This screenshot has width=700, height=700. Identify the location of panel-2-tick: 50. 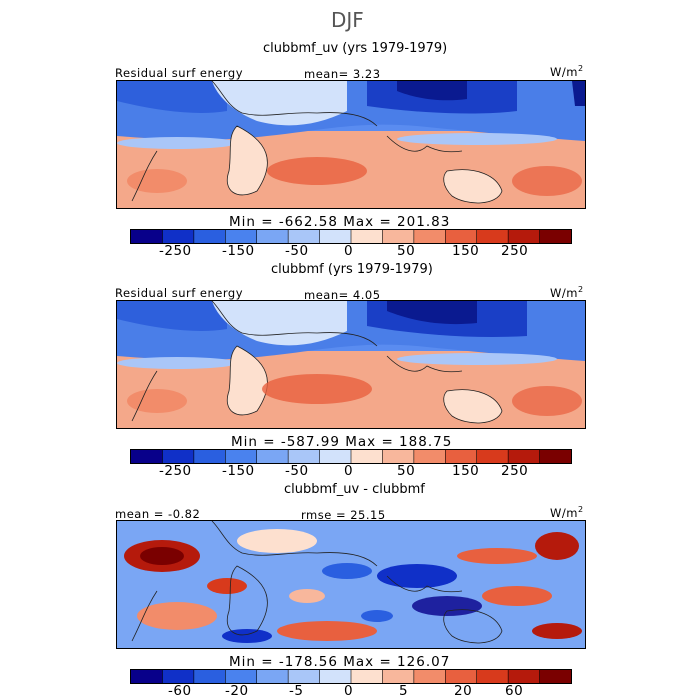
(406, 471).